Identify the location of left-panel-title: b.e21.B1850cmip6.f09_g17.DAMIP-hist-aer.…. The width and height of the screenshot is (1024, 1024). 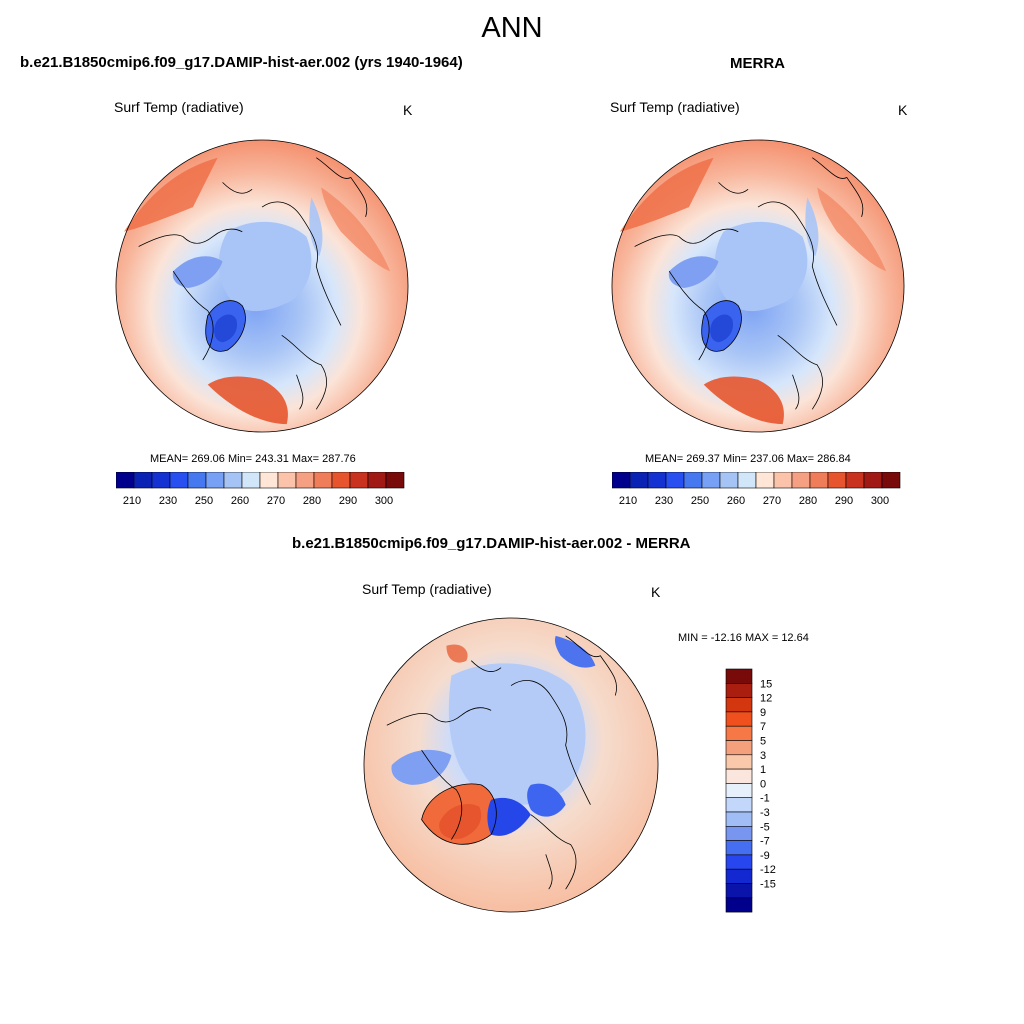
(241, 62).